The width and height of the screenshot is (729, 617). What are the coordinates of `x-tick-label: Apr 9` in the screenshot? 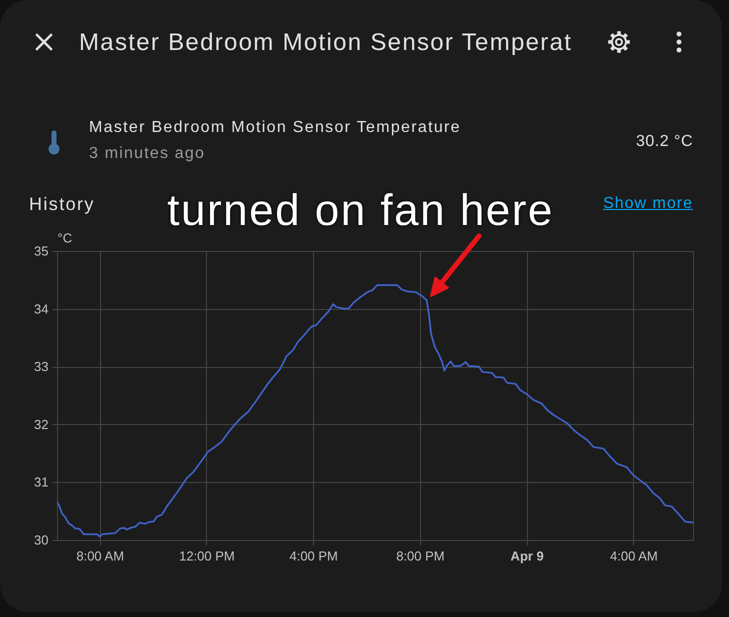 It's located at (527, 556).